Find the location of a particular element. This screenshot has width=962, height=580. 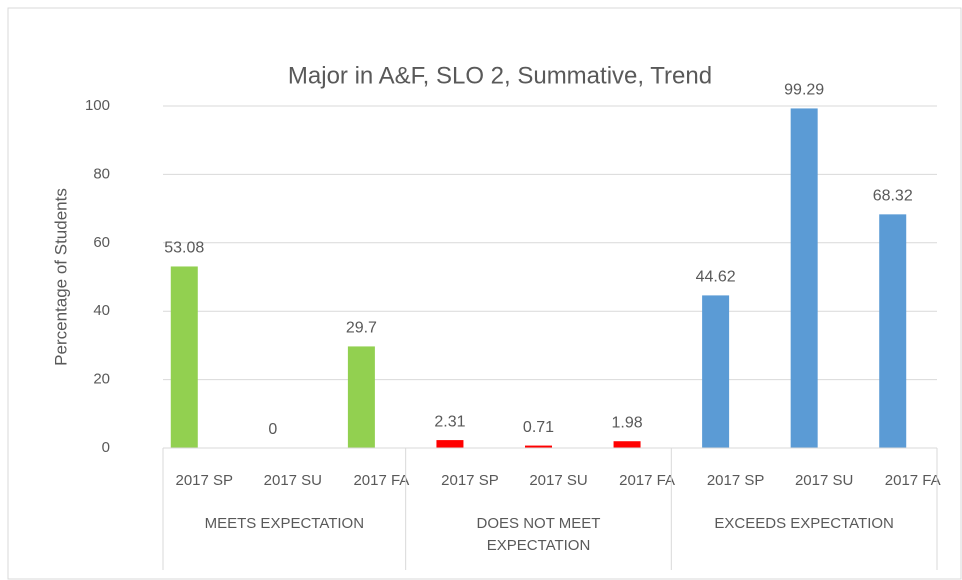

group-label: MEETS EXPECTATION is located at coordinates (284, 523).